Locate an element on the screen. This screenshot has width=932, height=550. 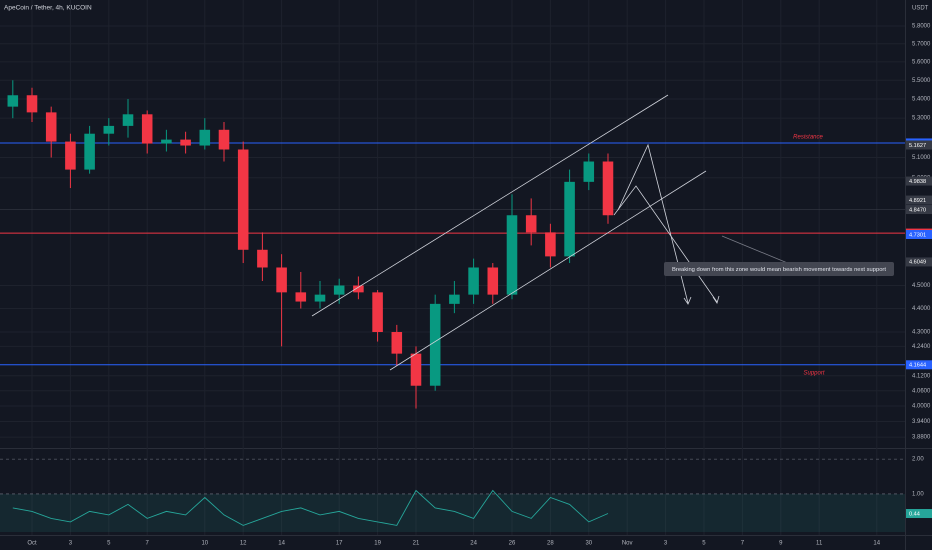
price-tag-label: 4.8470 is located at coordinates (917, 210).